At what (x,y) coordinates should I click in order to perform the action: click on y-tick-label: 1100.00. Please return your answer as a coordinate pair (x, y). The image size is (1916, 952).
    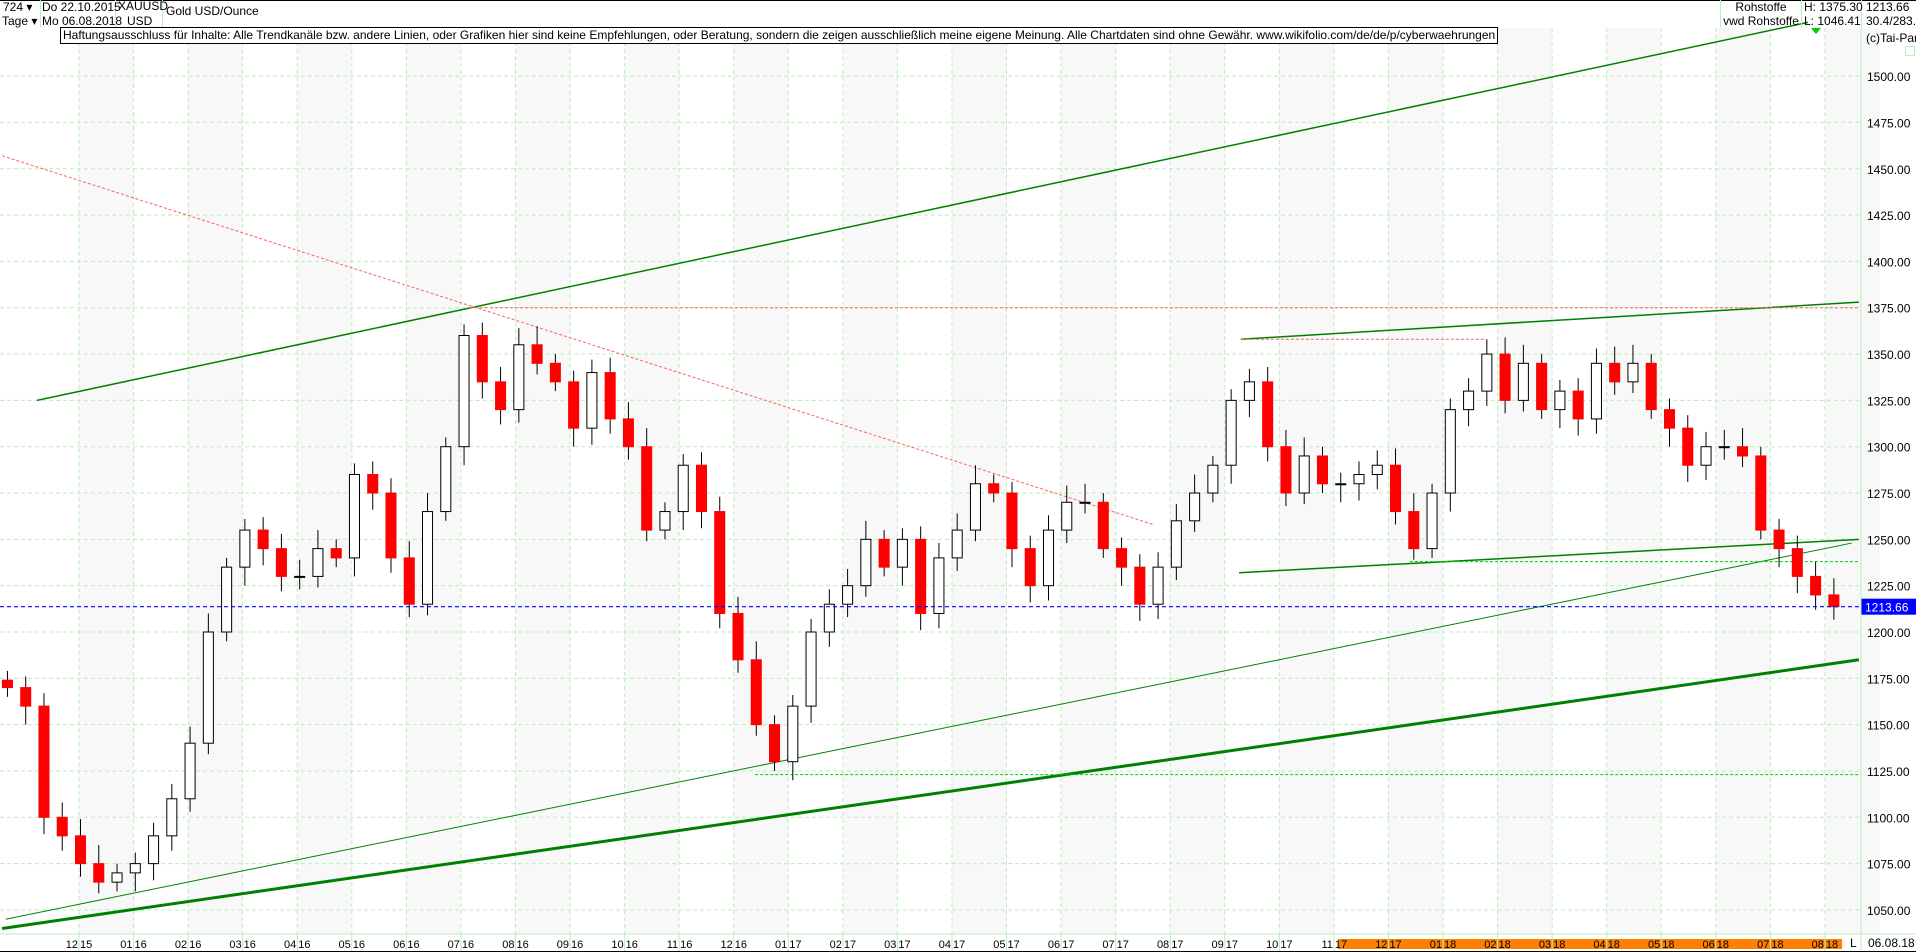
    Looking at the image, I should click on (1888, 818).